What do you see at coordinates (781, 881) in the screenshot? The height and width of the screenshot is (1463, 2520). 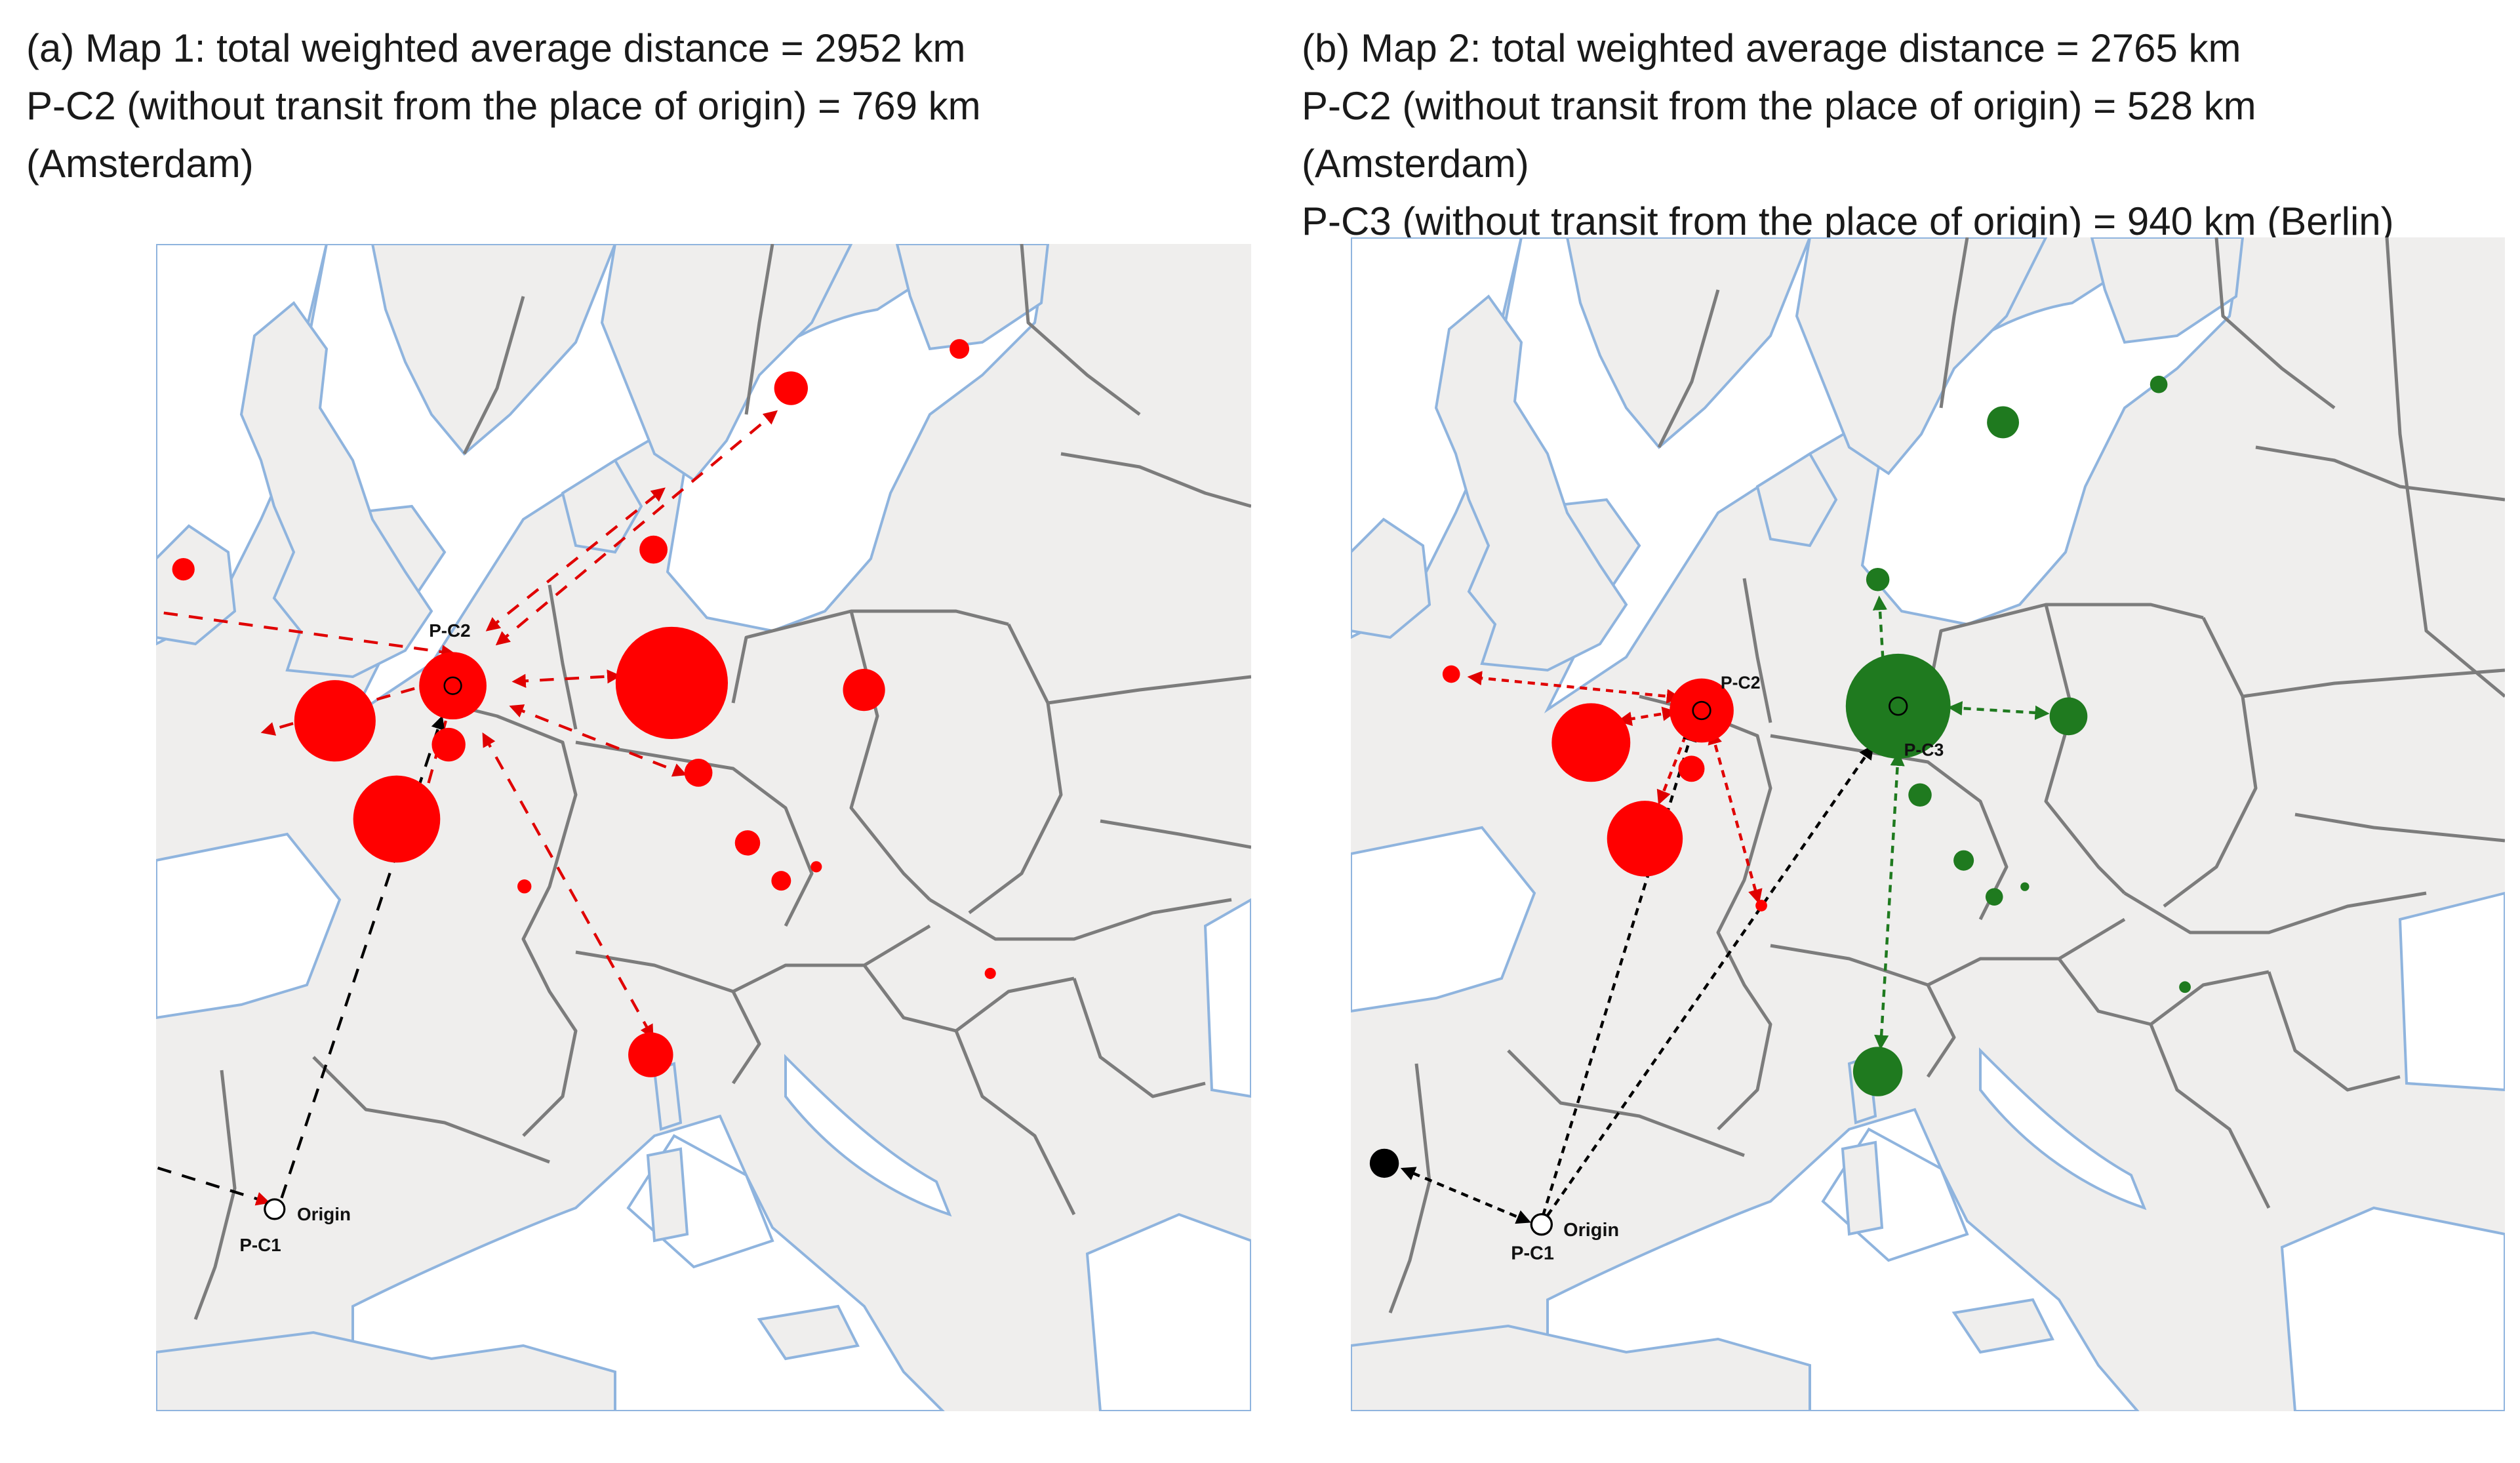 I see `circle-munich` at bounding box center [781, 881].